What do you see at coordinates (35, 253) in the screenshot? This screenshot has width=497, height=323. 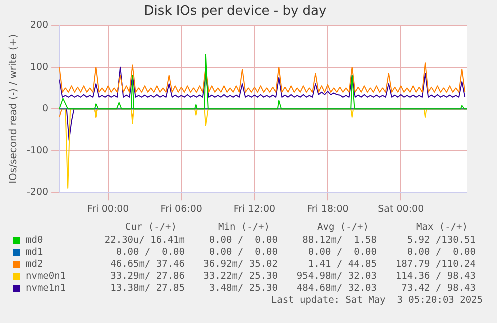 I see `legend-label: md1` at bounding box center [35, 253].